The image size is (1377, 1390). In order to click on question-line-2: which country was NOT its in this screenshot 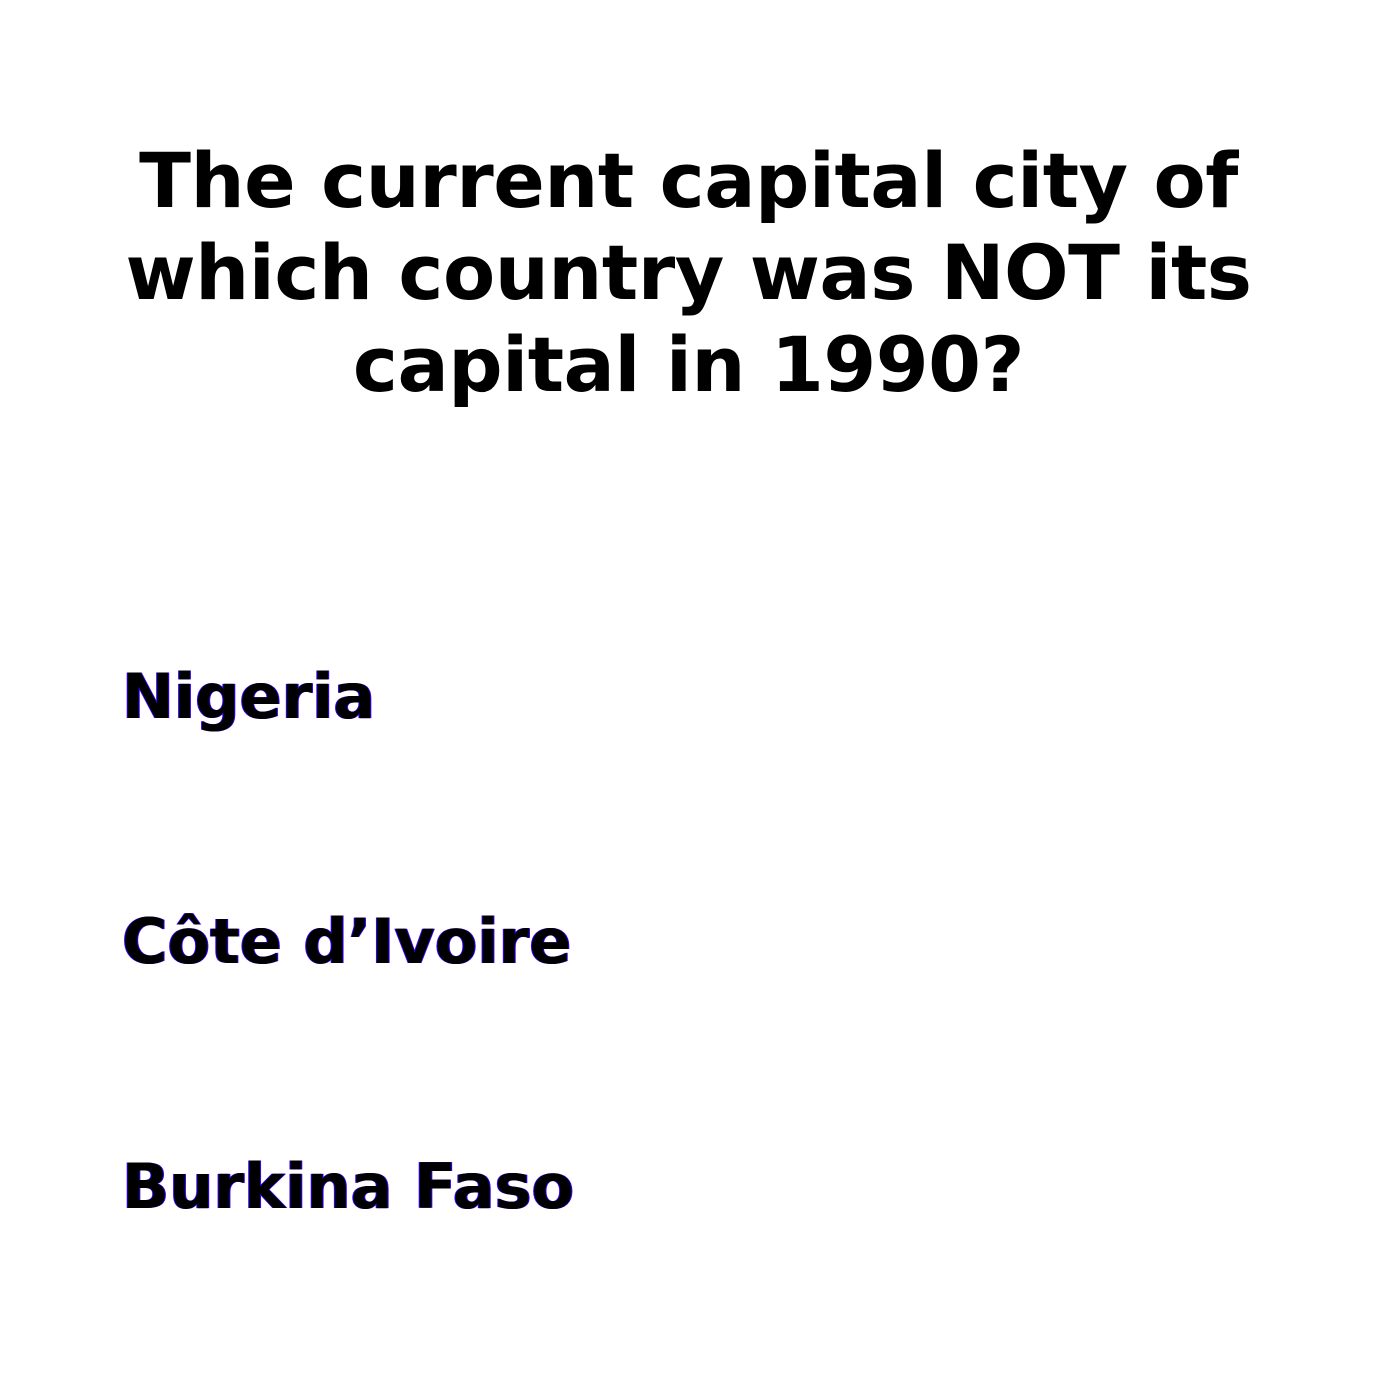, I will do `click(688, 272)`.